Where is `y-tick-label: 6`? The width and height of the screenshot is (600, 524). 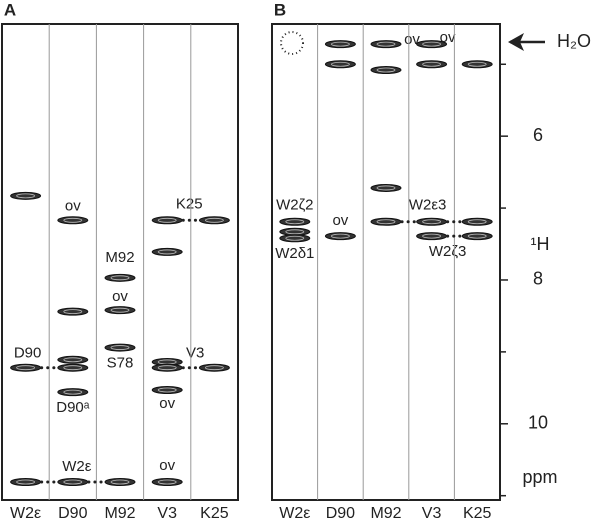
y-tick-label: 6 is located at coordinates (538, 135).